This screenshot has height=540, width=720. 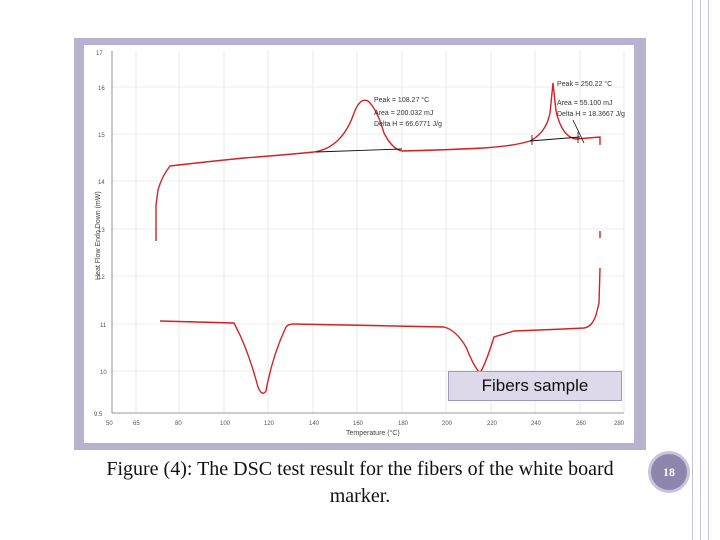 What do you see at coordinates (403, 113) in the screenshot?
I see `peak1-line2: Area = 200.032 mJ` at bounding box center [403, 113].